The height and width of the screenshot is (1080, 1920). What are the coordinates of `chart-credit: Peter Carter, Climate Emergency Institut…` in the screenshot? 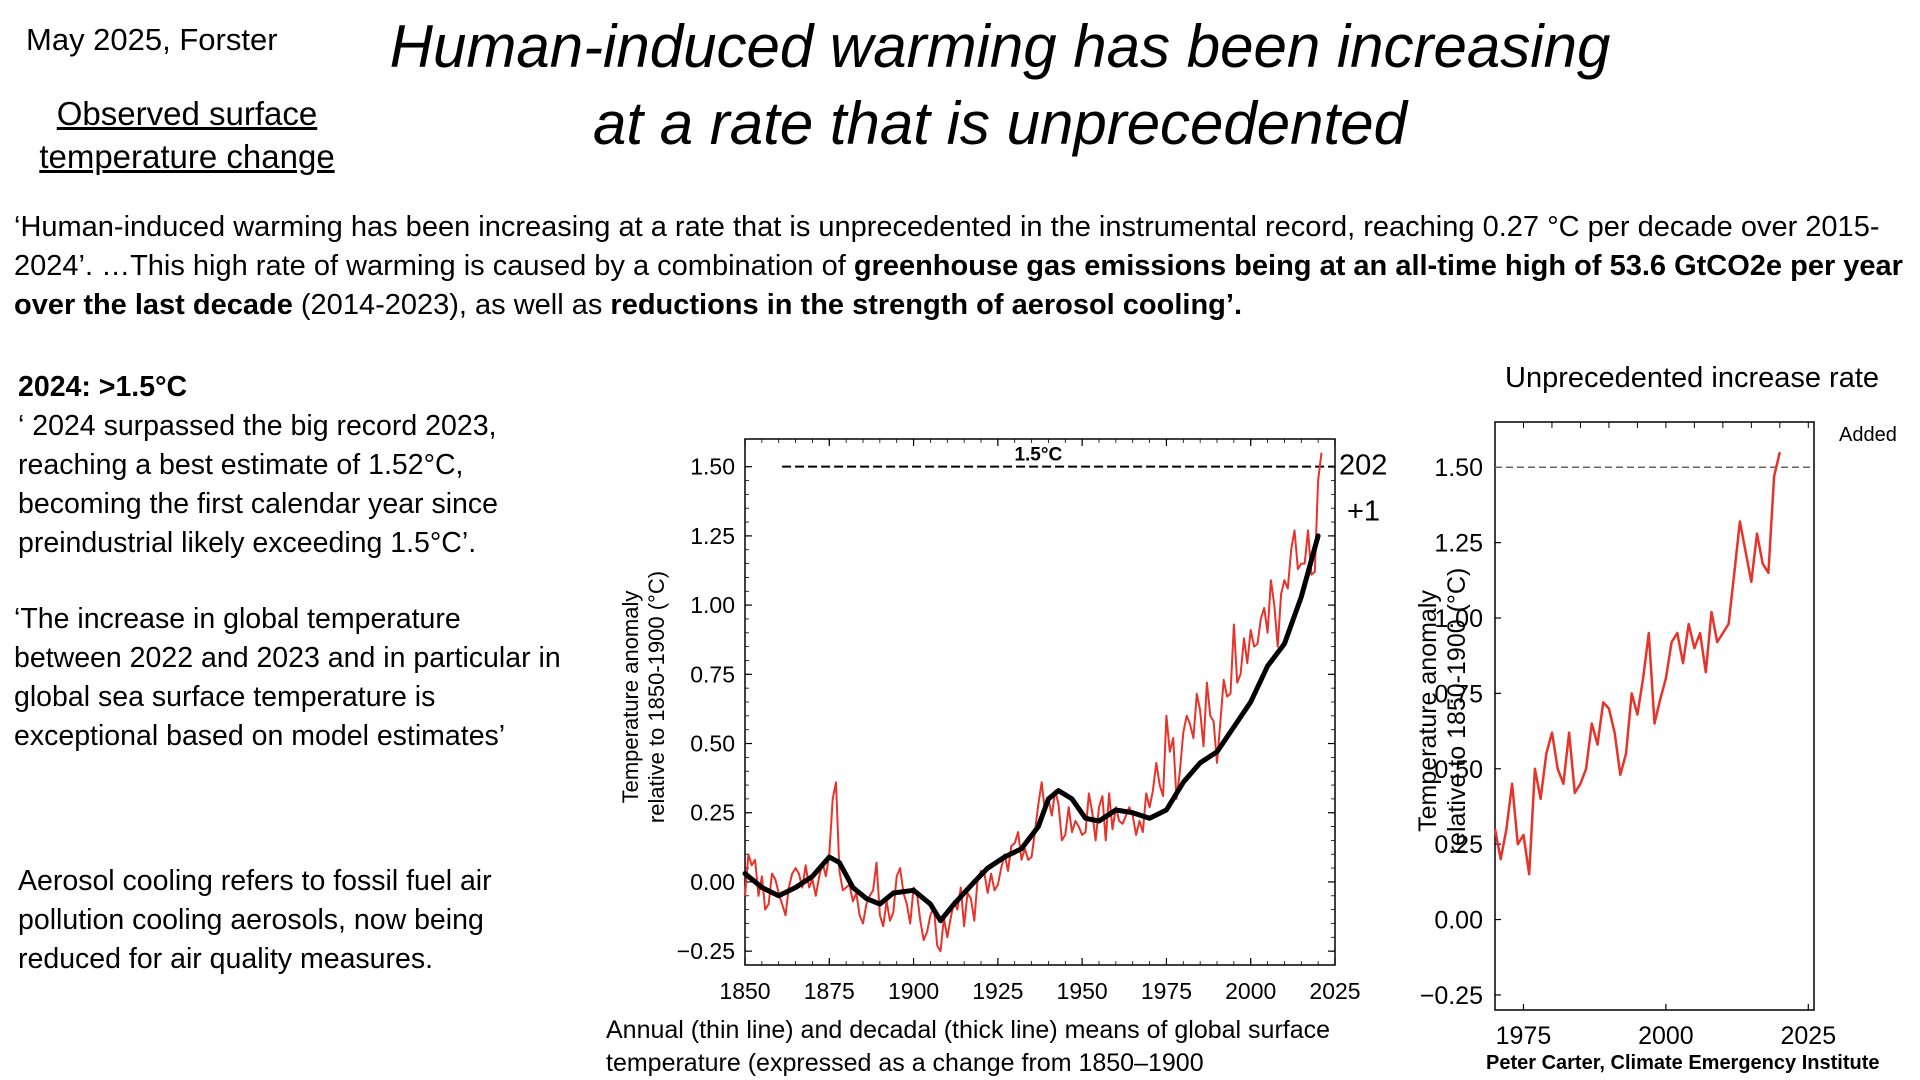 It's located at (1683, 1063).